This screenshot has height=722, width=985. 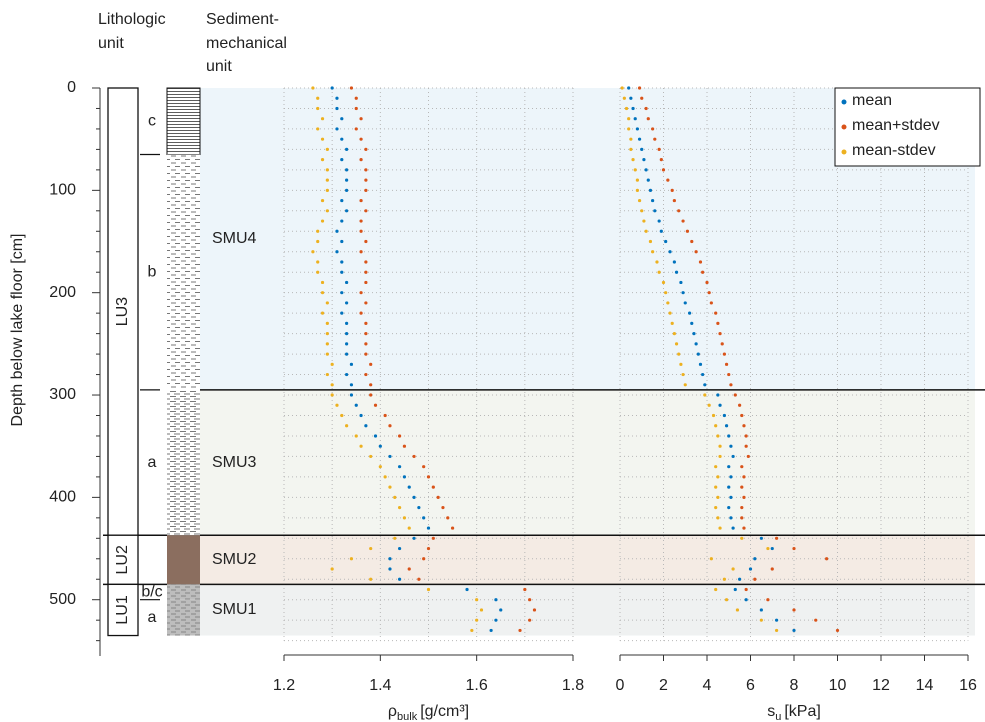 What do you see at coordinates (152, 617) in the screenshot?
I see `subunit-label: a` at bounding box center [152, 617].